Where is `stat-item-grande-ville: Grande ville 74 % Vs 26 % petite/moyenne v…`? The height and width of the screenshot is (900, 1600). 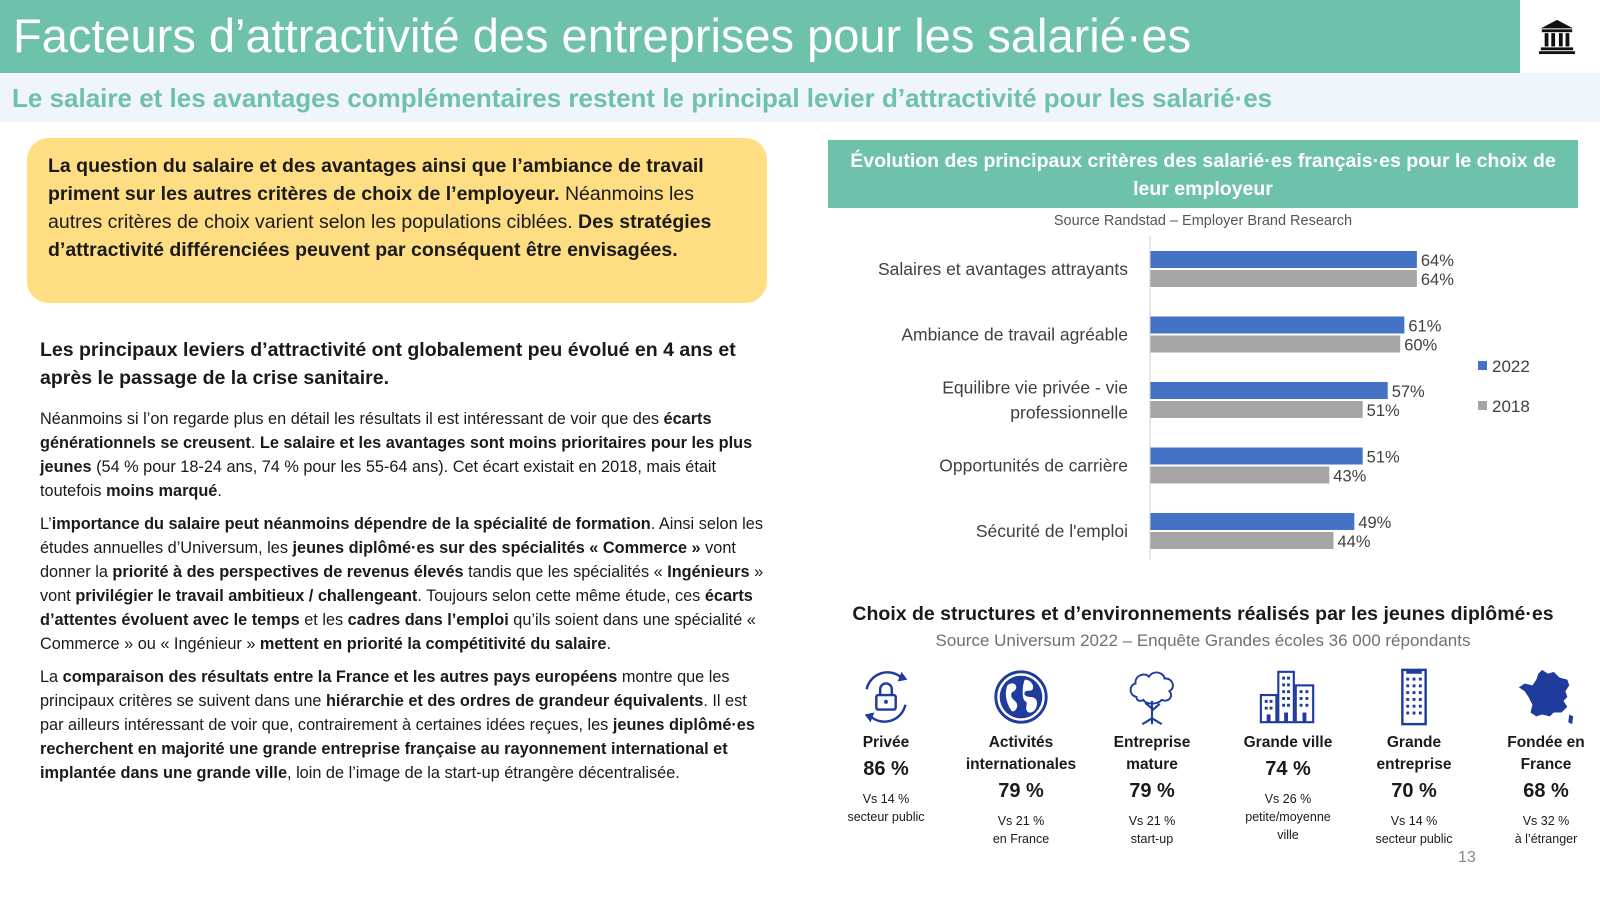 stat-item-grande-ville: Grande ville 74 % Vs 26 % petite/moyenne v… is located at coordinates (1288, 755).